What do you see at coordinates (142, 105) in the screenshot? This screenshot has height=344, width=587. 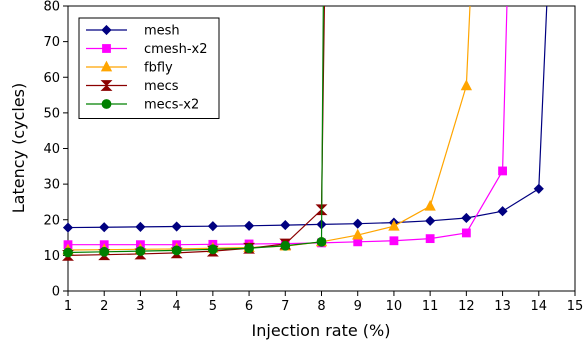 I see `legend-entry-mecs-x2: mecs-x2` at bounding box center [142, 105].